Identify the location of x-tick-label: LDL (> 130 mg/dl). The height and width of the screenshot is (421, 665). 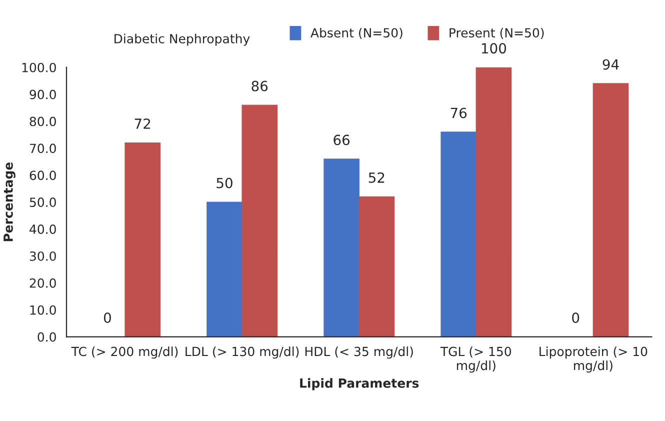
(242, 352).